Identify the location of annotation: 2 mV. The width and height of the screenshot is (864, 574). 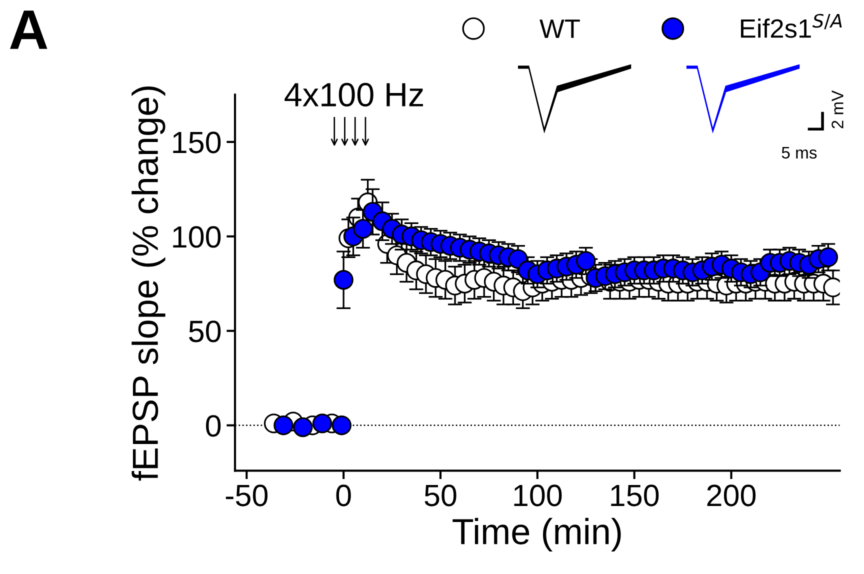
(838, 109).